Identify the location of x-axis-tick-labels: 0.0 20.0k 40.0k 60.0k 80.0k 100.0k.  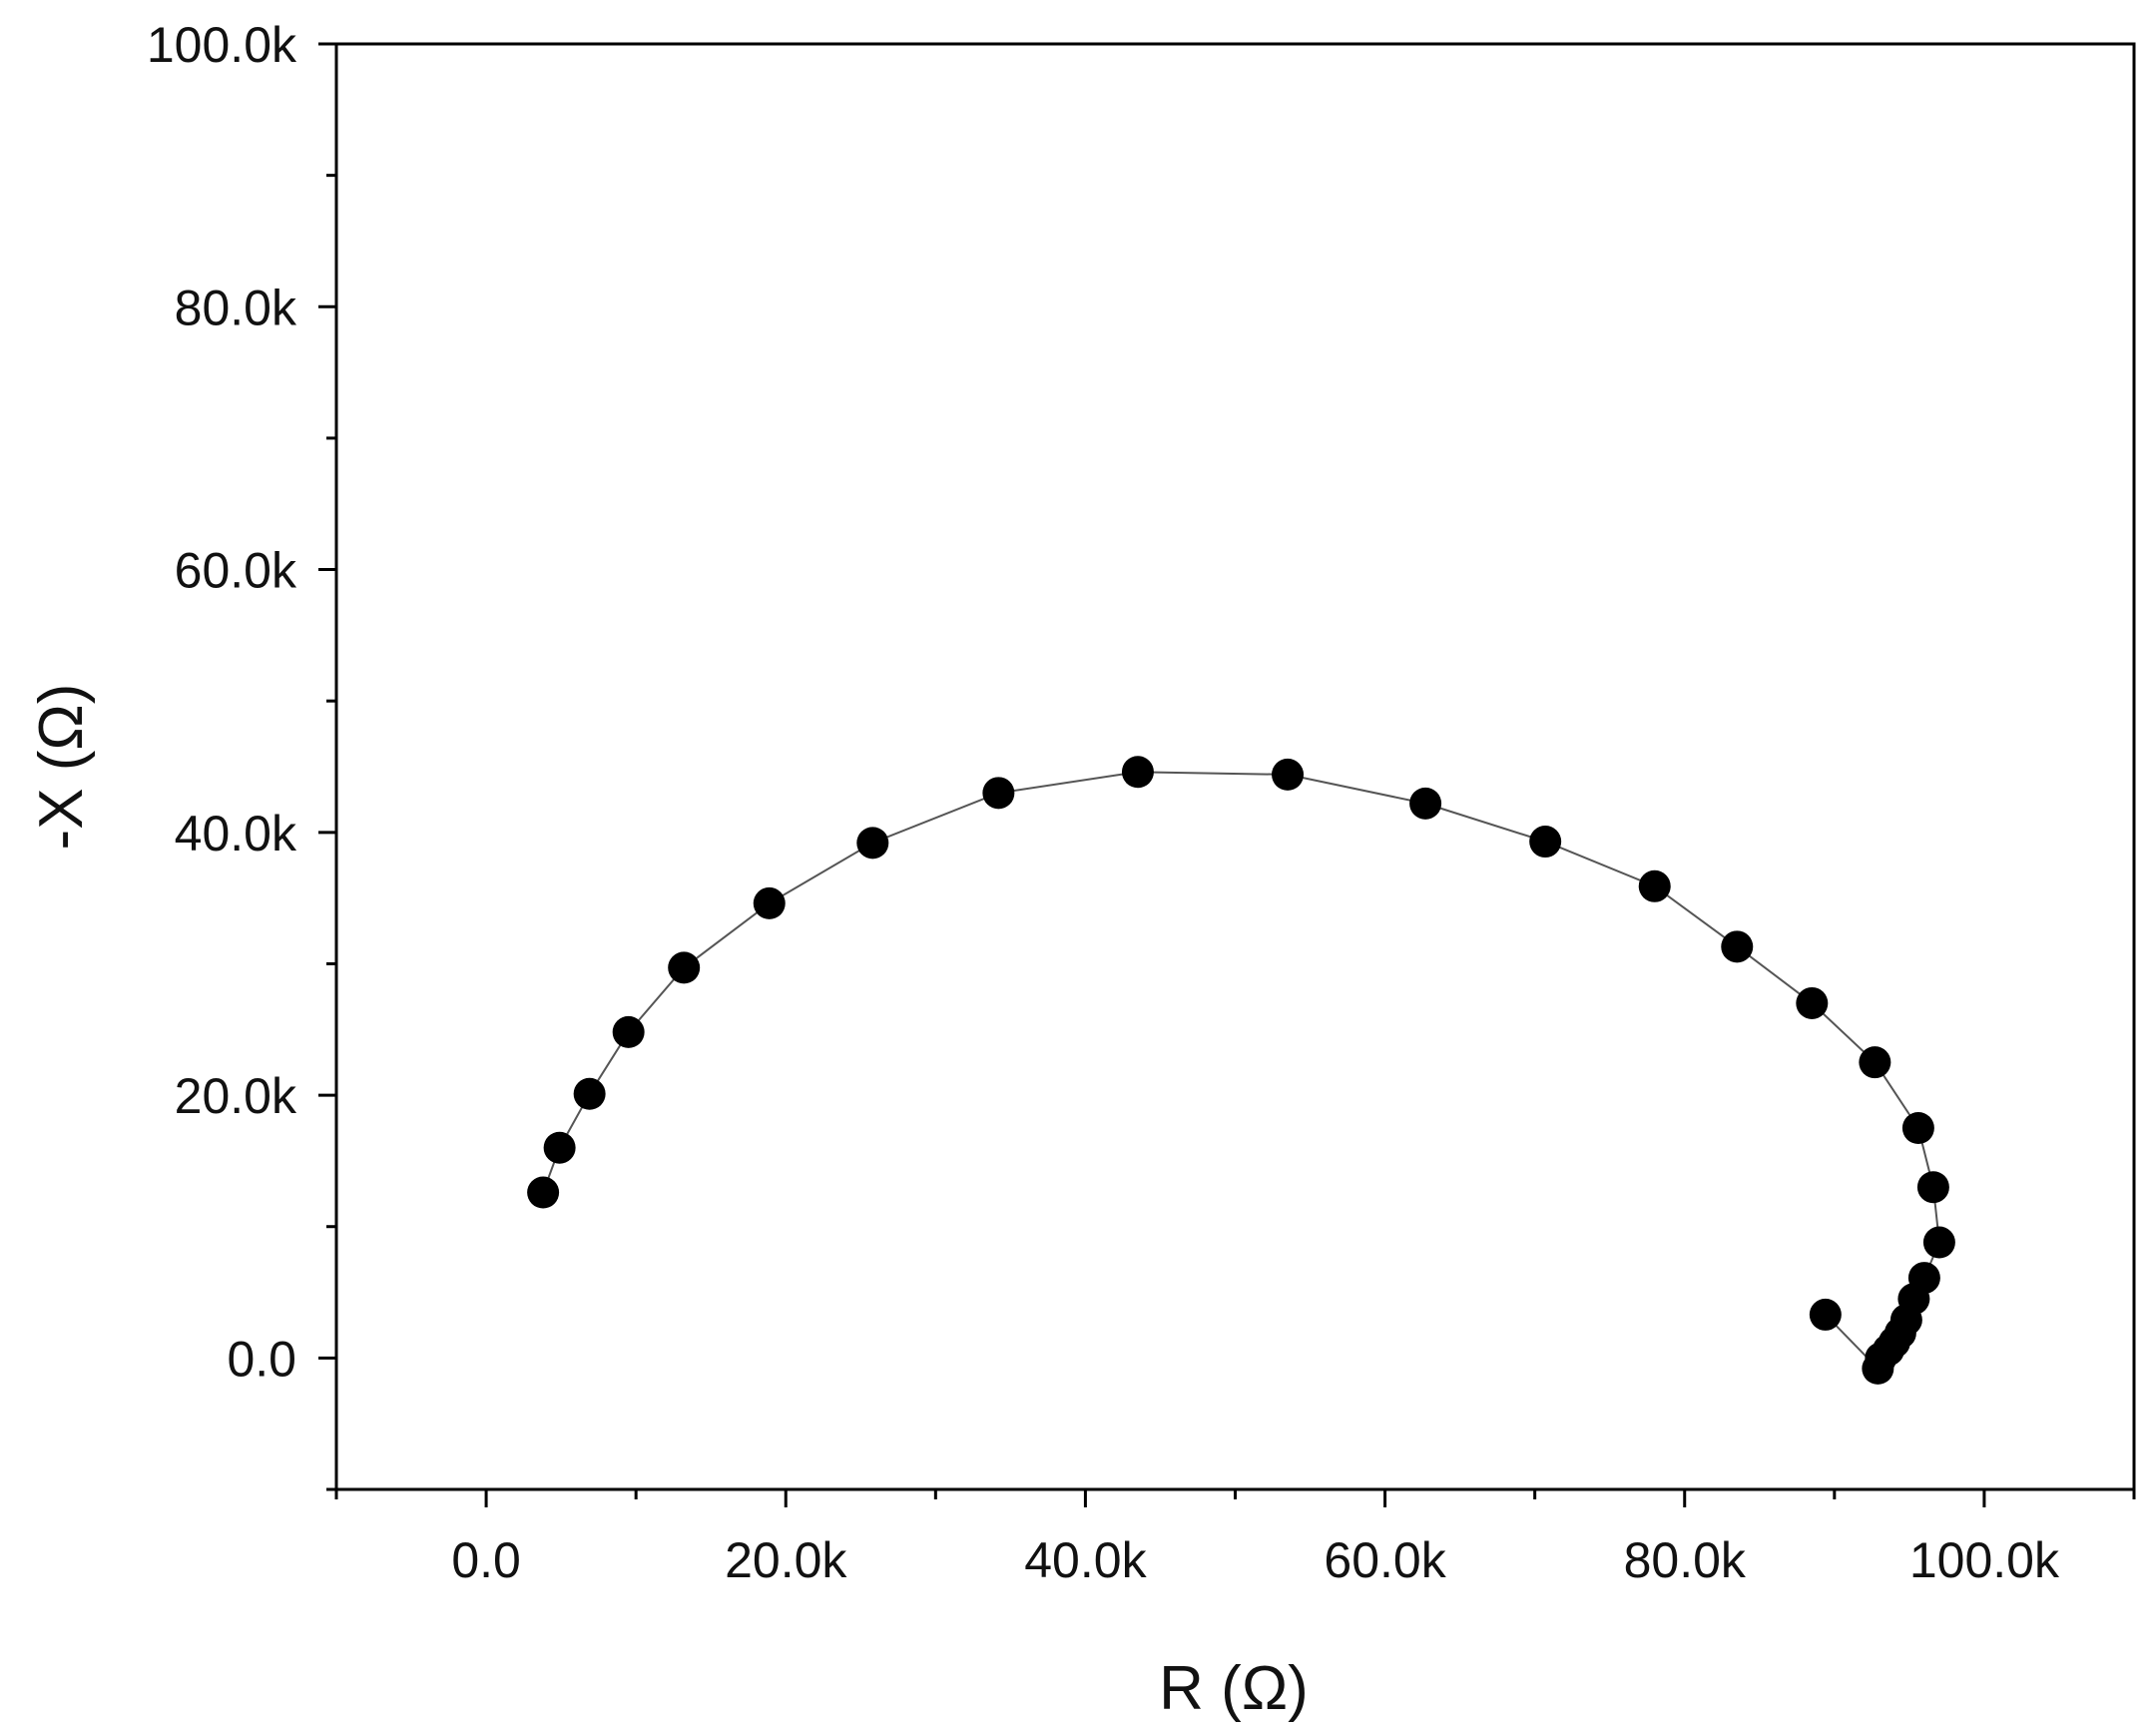
(1255, 1560).